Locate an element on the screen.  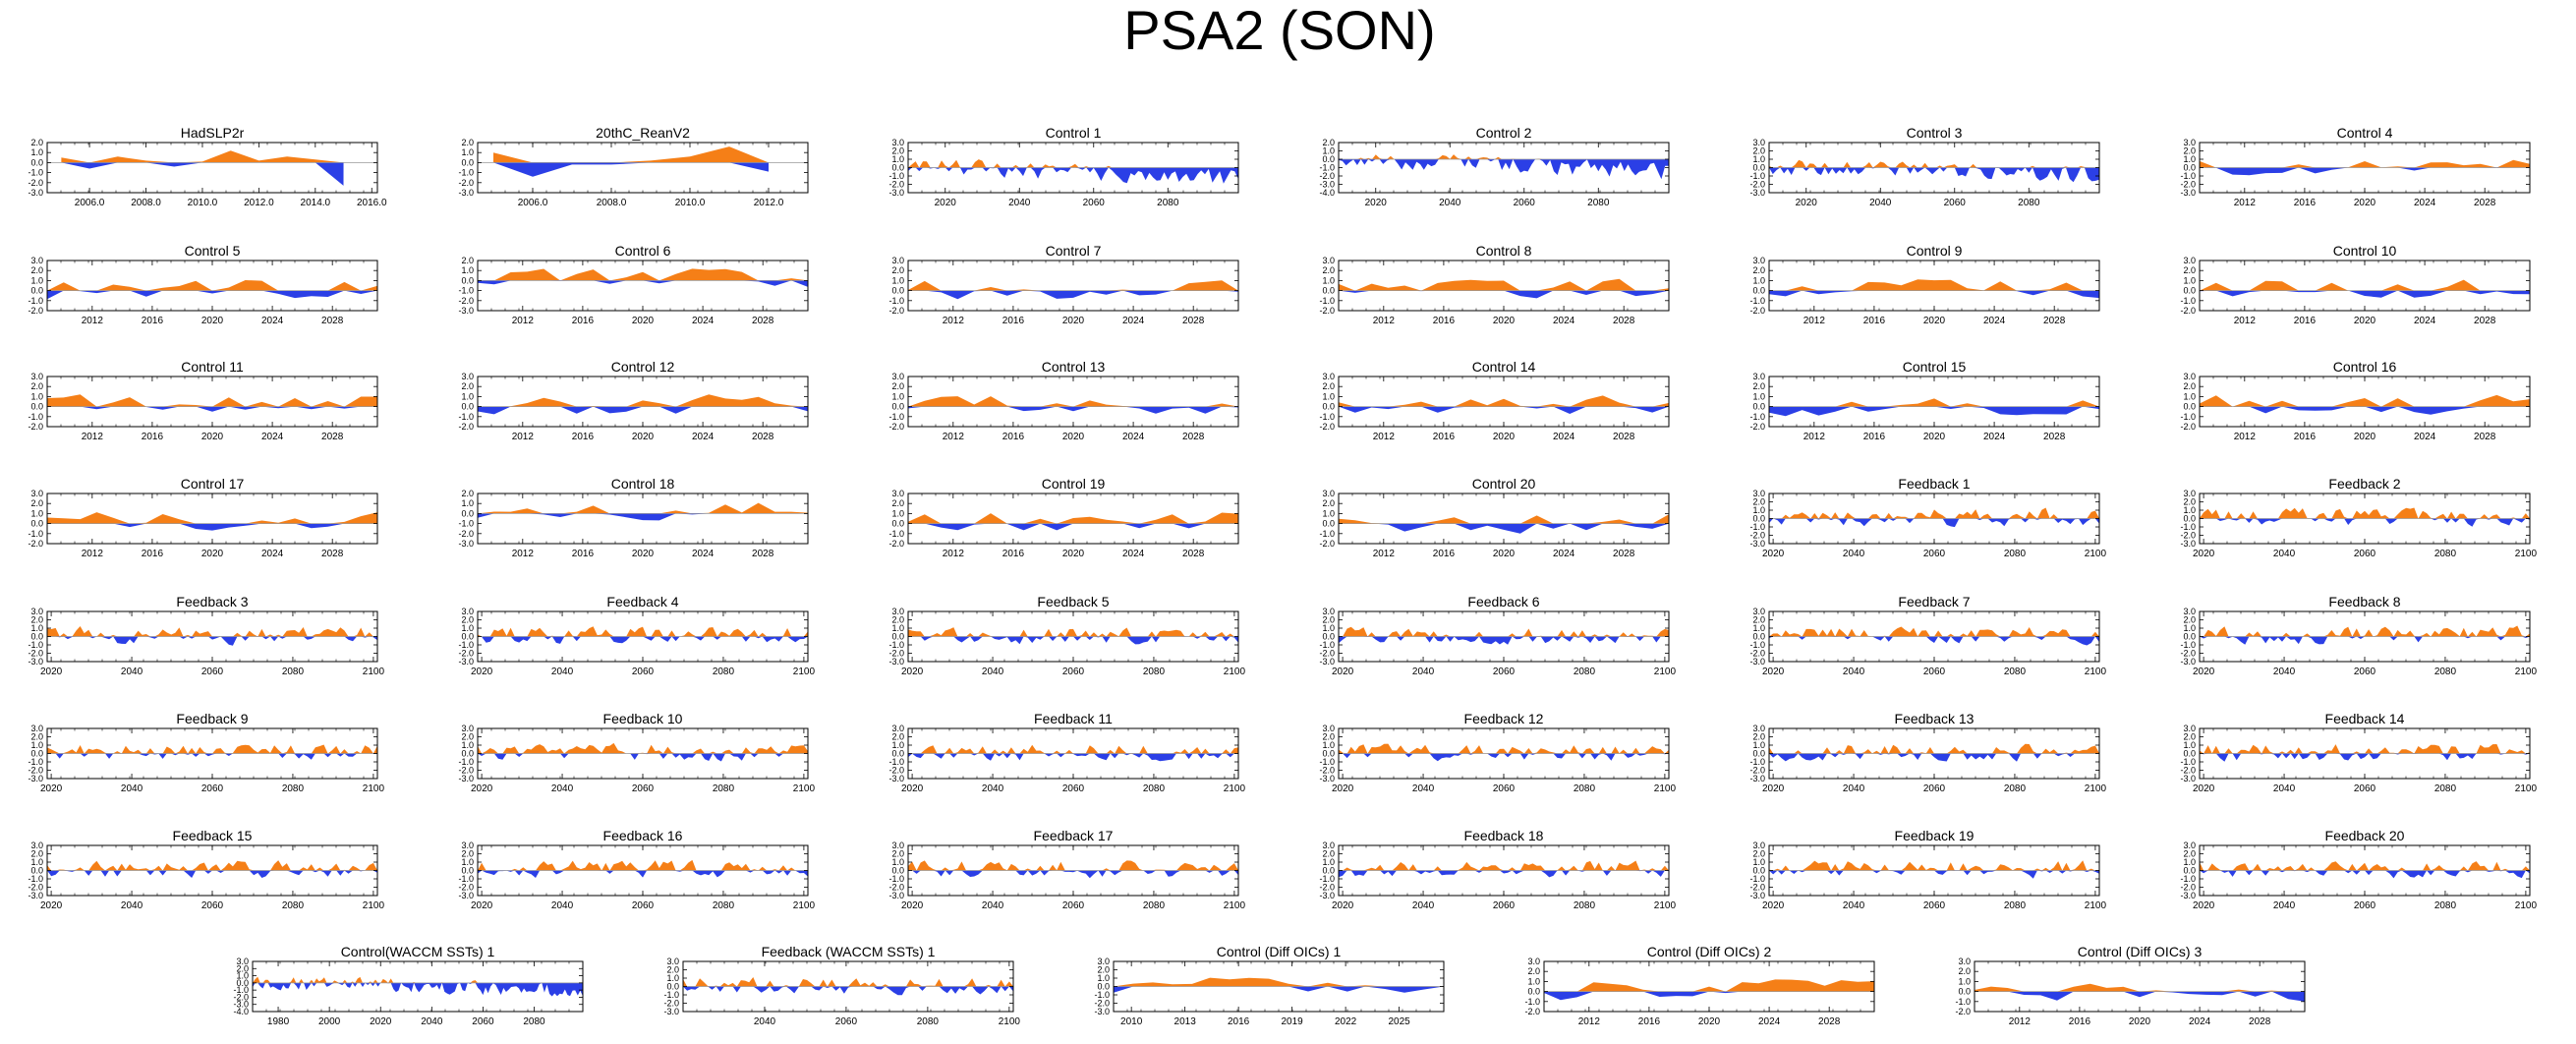
panel-title: Control (Diff OICs) 1 is located at coordinates (1279, 951).